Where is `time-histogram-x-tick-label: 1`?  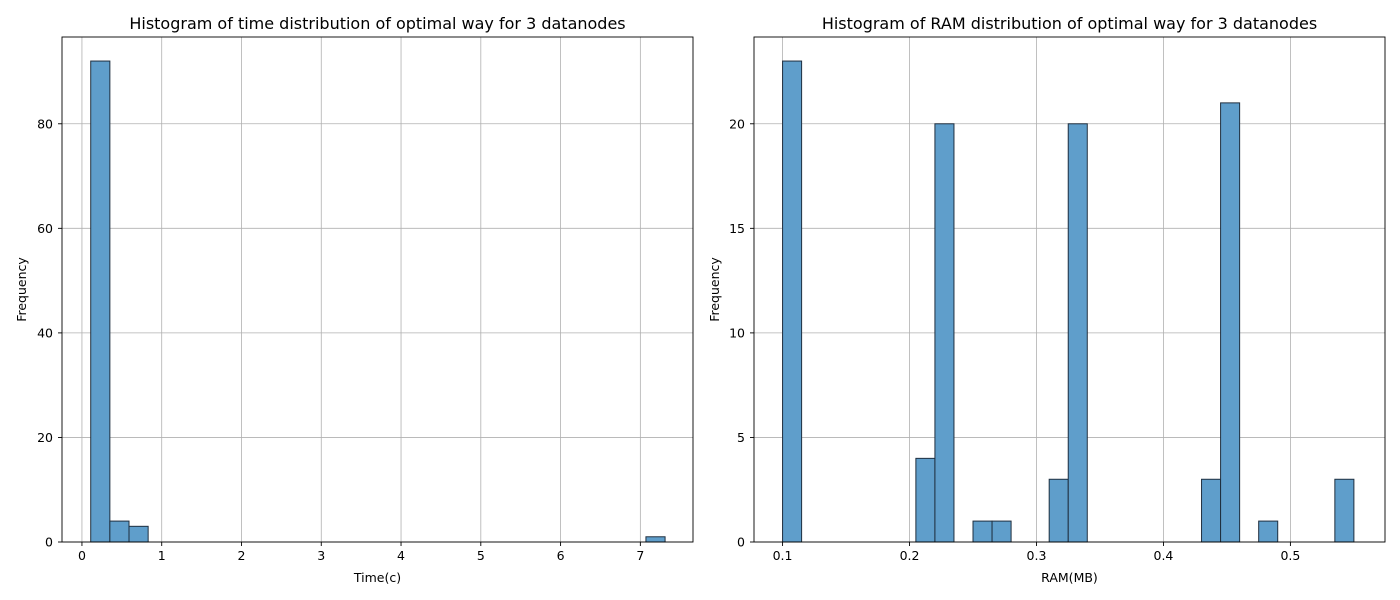
time-histogram-x-tick-label: 1 is located at coordinates (162, 555).